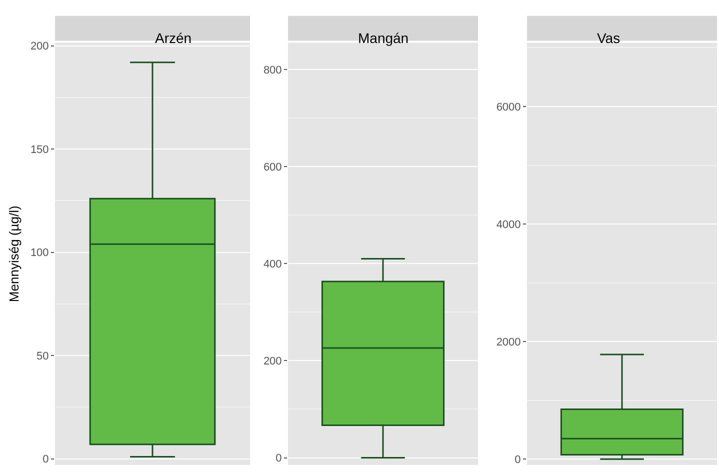 This screenshot has width=719, height=473. I want to click on y-tick-label: 600, so click(272, 167).